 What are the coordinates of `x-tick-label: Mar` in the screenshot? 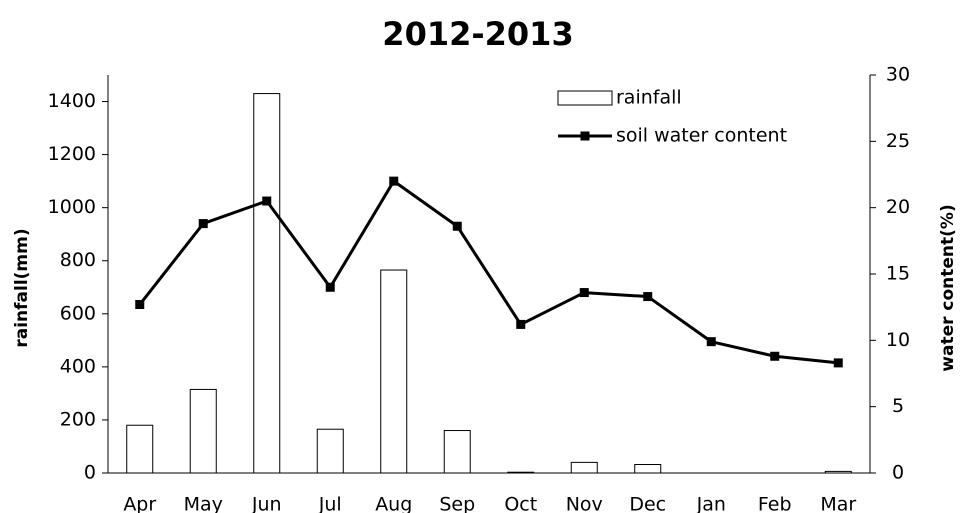 It's located at (838, 503).